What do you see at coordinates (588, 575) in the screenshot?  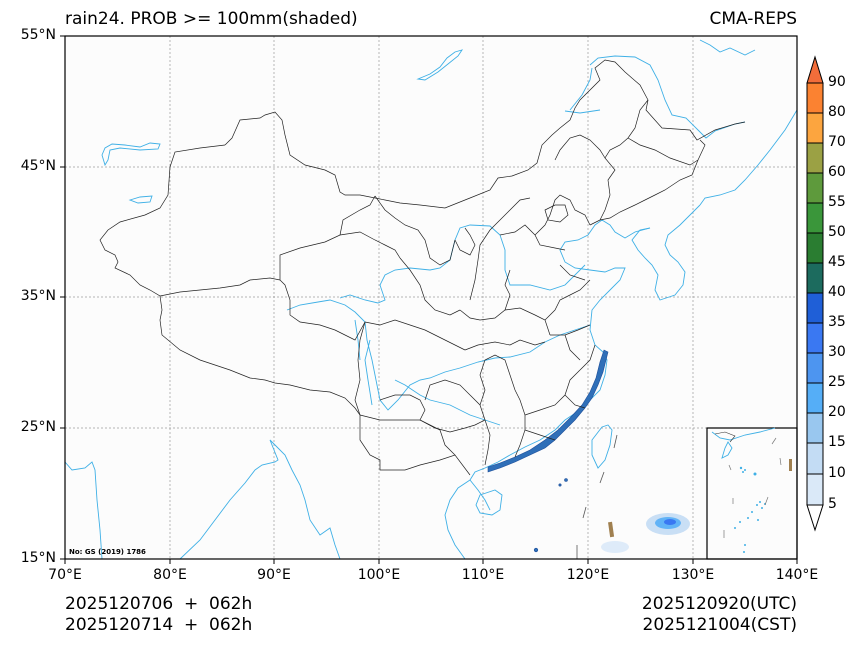 I see `lon-label-120e: 120°E` at bounding box center [588, 575].